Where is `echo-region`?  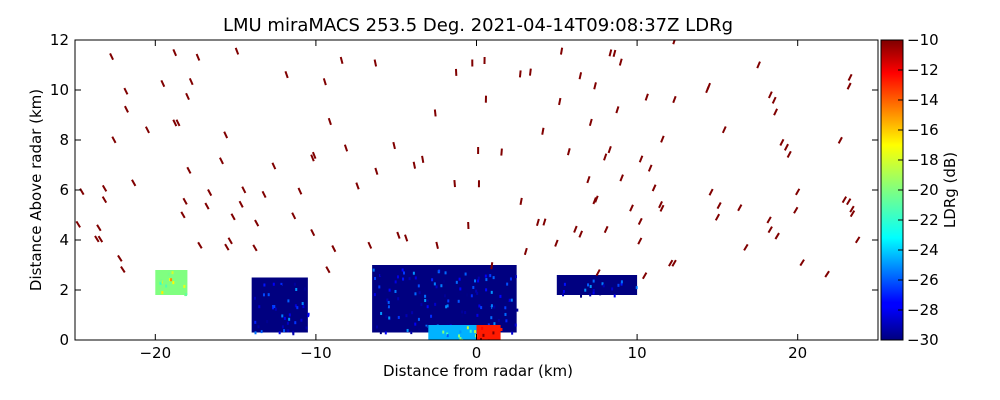
echo-region is located at coordinates (444, 299).